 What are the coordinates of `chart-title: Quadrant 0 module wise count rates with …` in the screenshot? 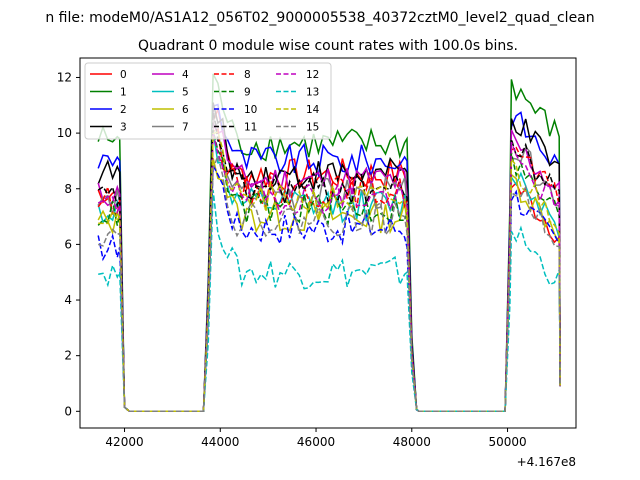 It's located at (328, 46).